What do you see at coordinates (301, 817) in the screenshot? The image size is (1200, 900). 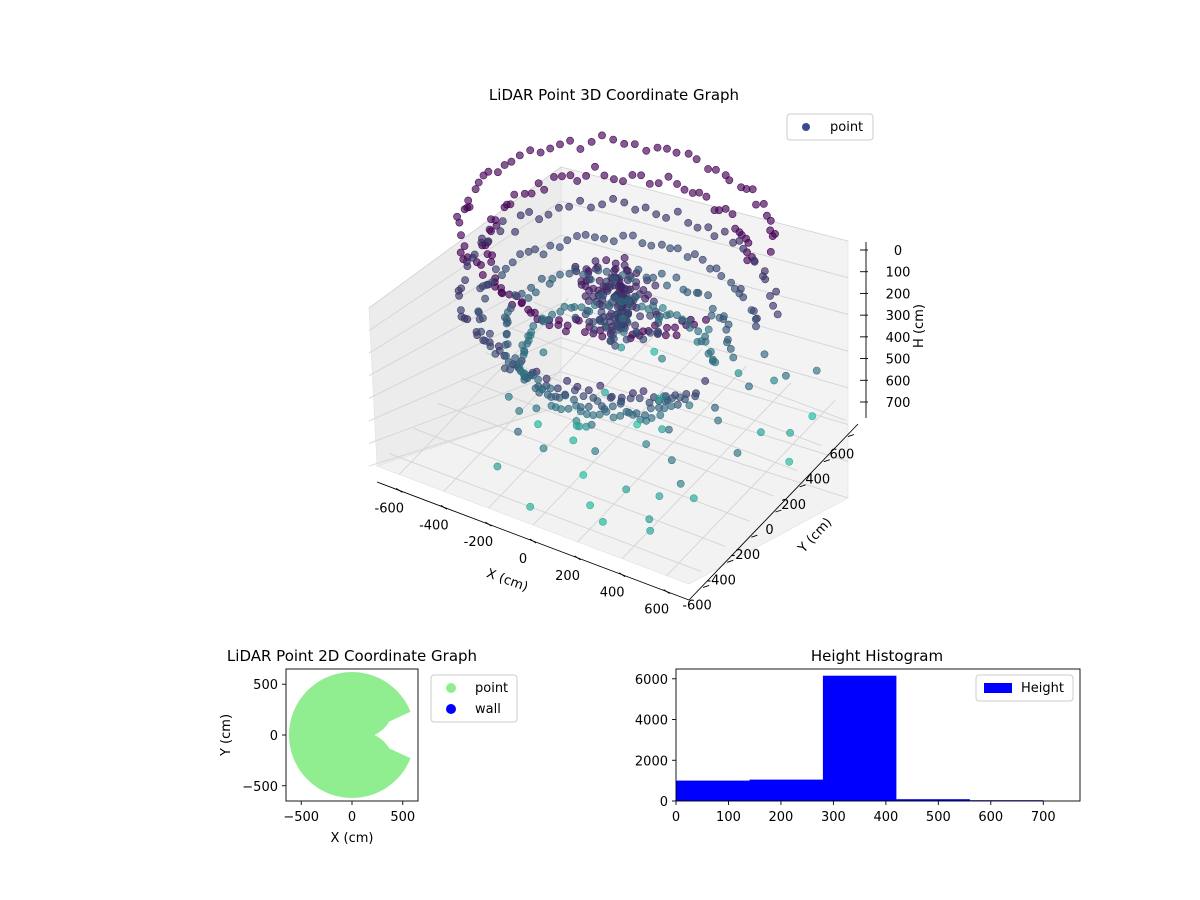 I see `x-tick-label-2d: −500` at bounding box center [301, 817].